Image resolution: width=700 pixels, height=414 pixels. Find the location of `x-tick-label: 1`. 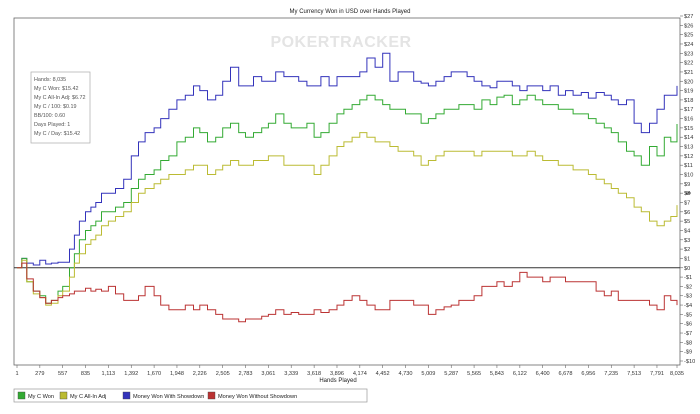

x-tick-label: 1 is located at coordinates (16, 374).